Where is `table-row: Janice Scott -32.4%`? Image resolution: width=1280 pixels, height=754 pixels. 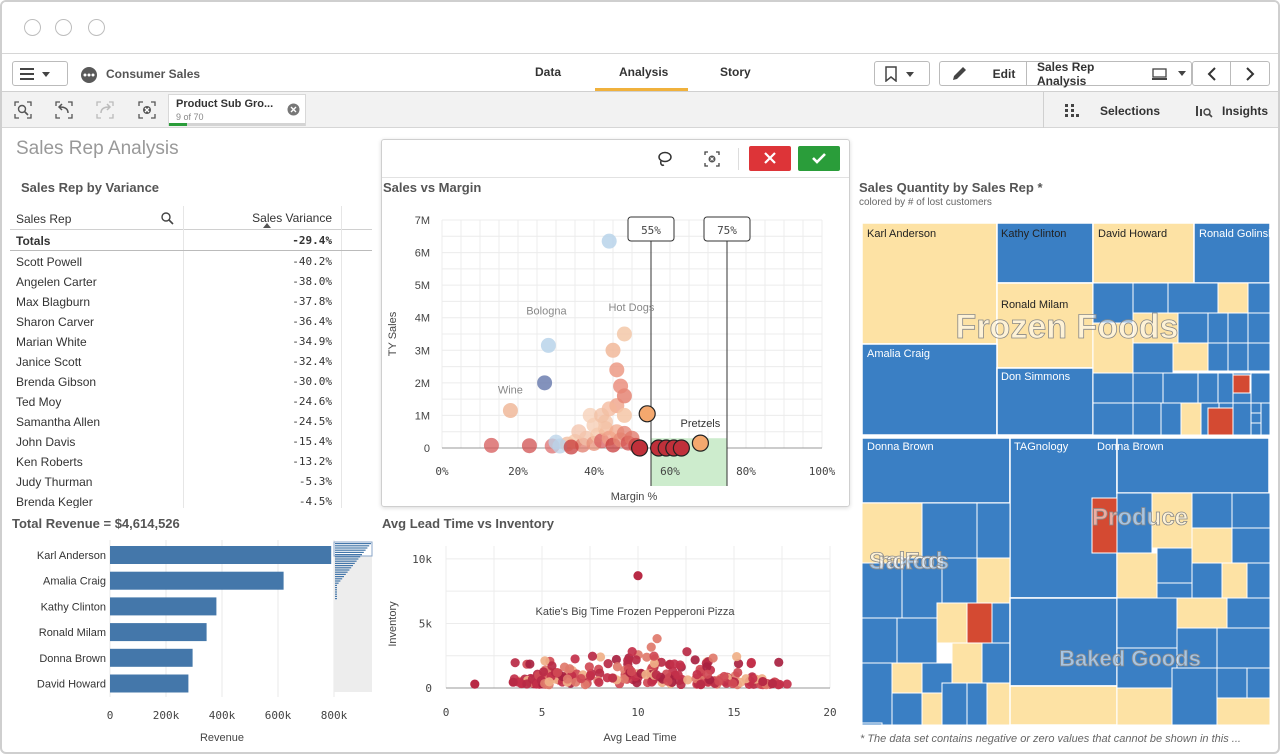 table-row: Janice Scott -32.4% is located at coordinates (191, 362).